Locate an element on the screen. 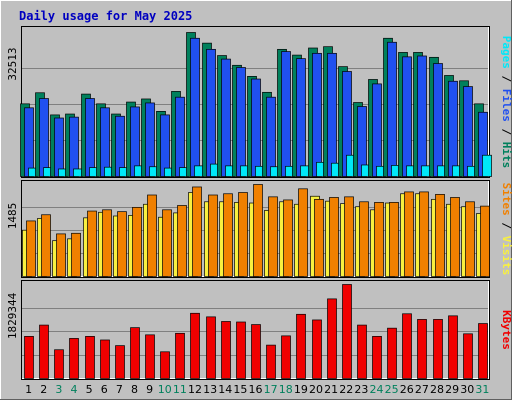  x-tick-label-day-8: 8 is located at coordinates (134, 389).